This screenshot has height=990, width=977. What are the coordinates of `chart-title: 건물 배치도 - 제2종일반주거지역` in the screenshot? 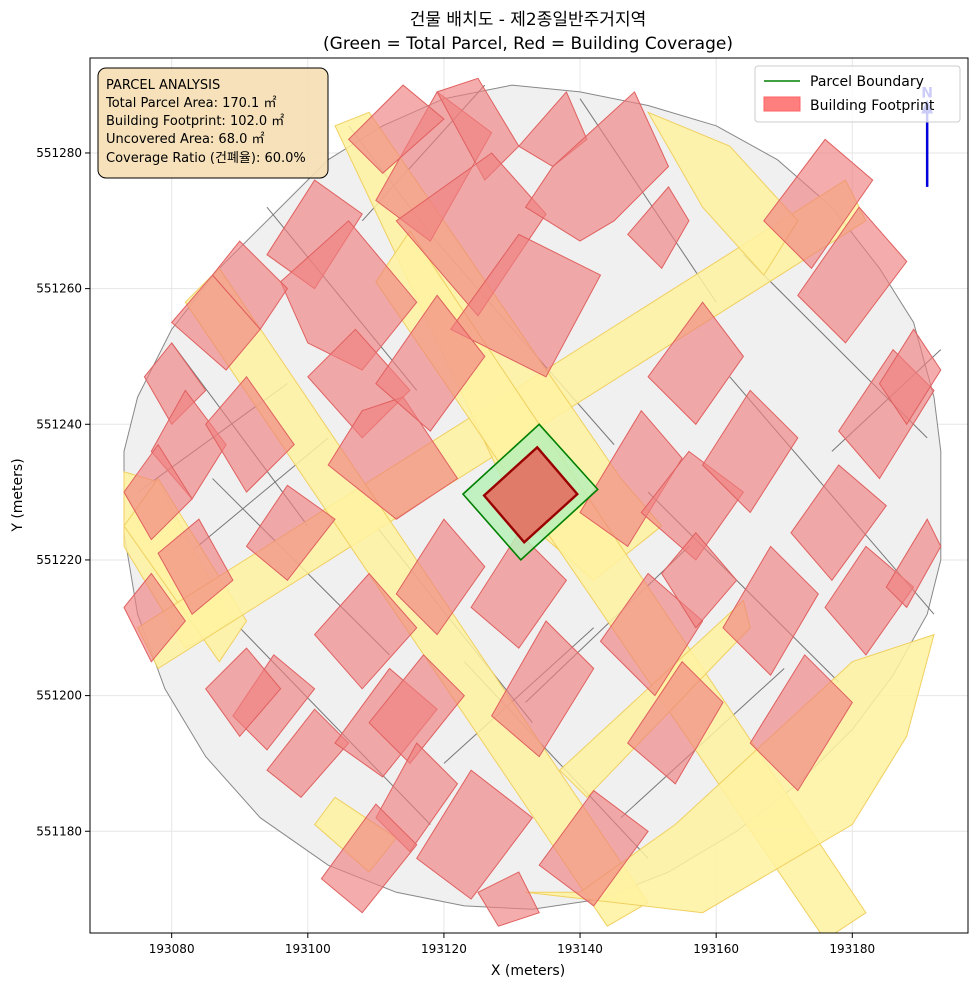 It's located at (528, 20).